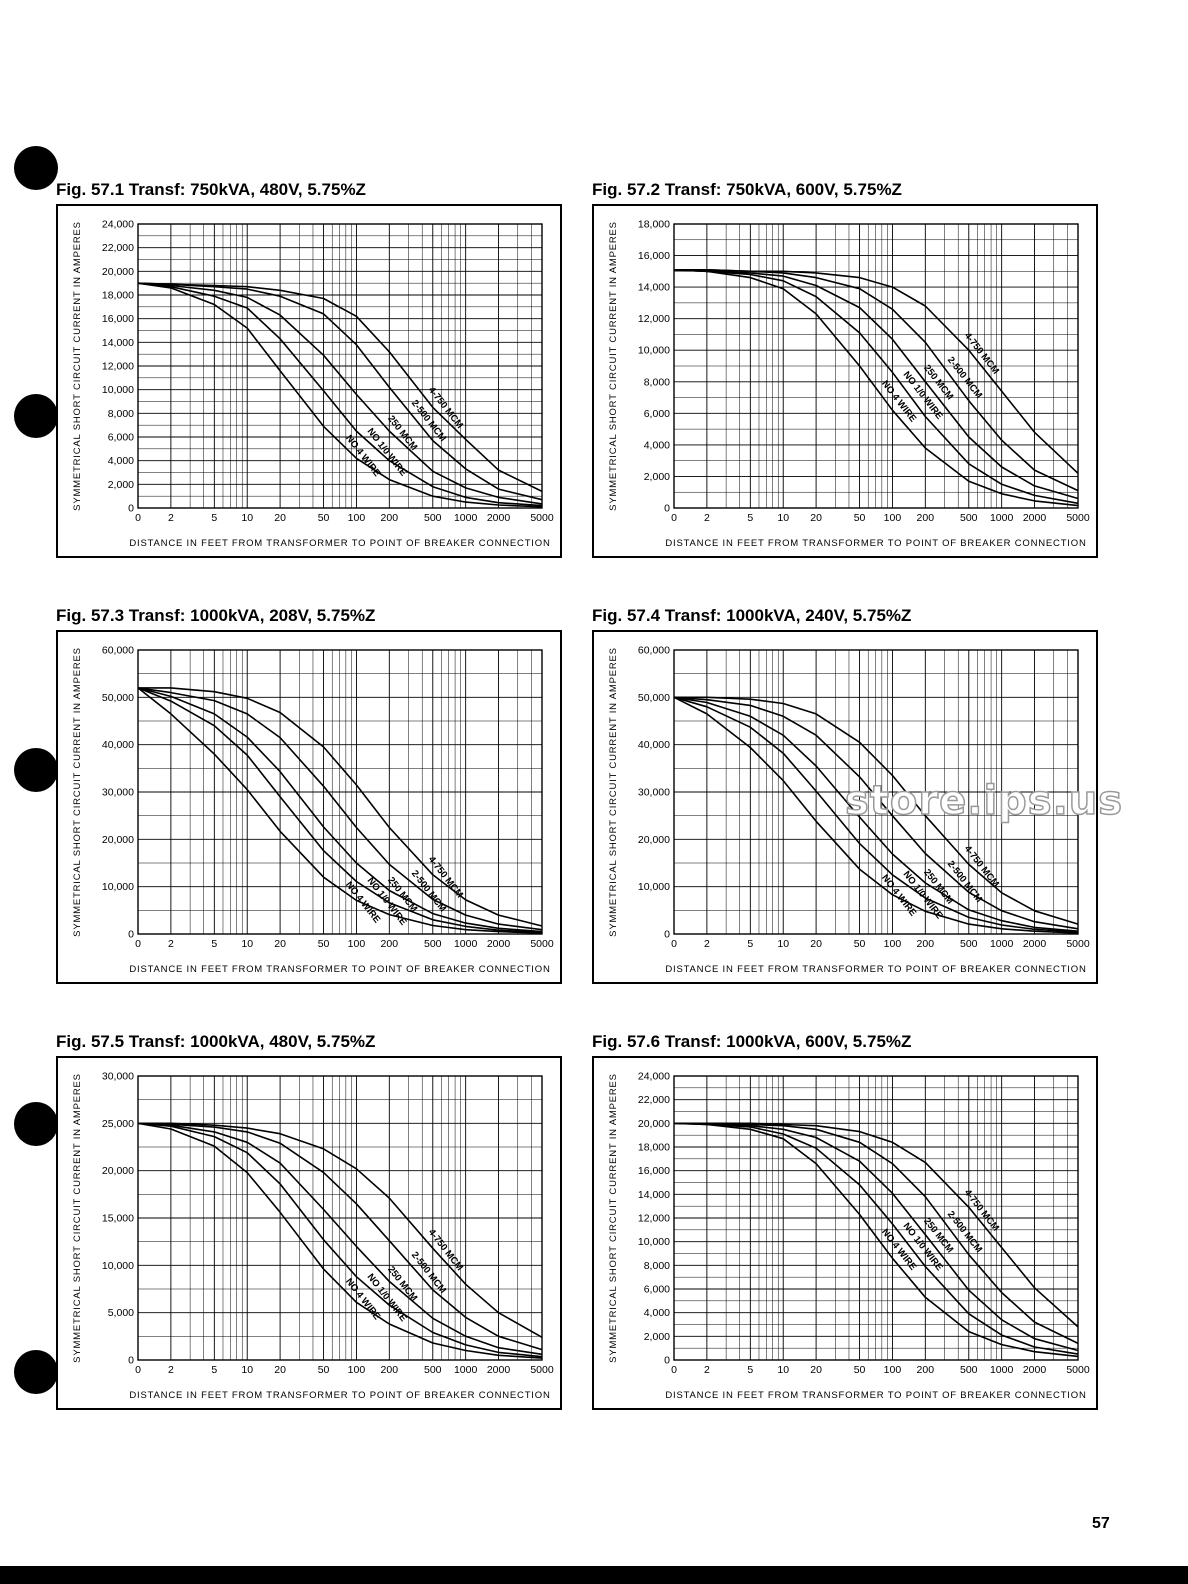 This screenshot has width=1188, height=1584. I want to click on bottom-border, so click(594, 1575).